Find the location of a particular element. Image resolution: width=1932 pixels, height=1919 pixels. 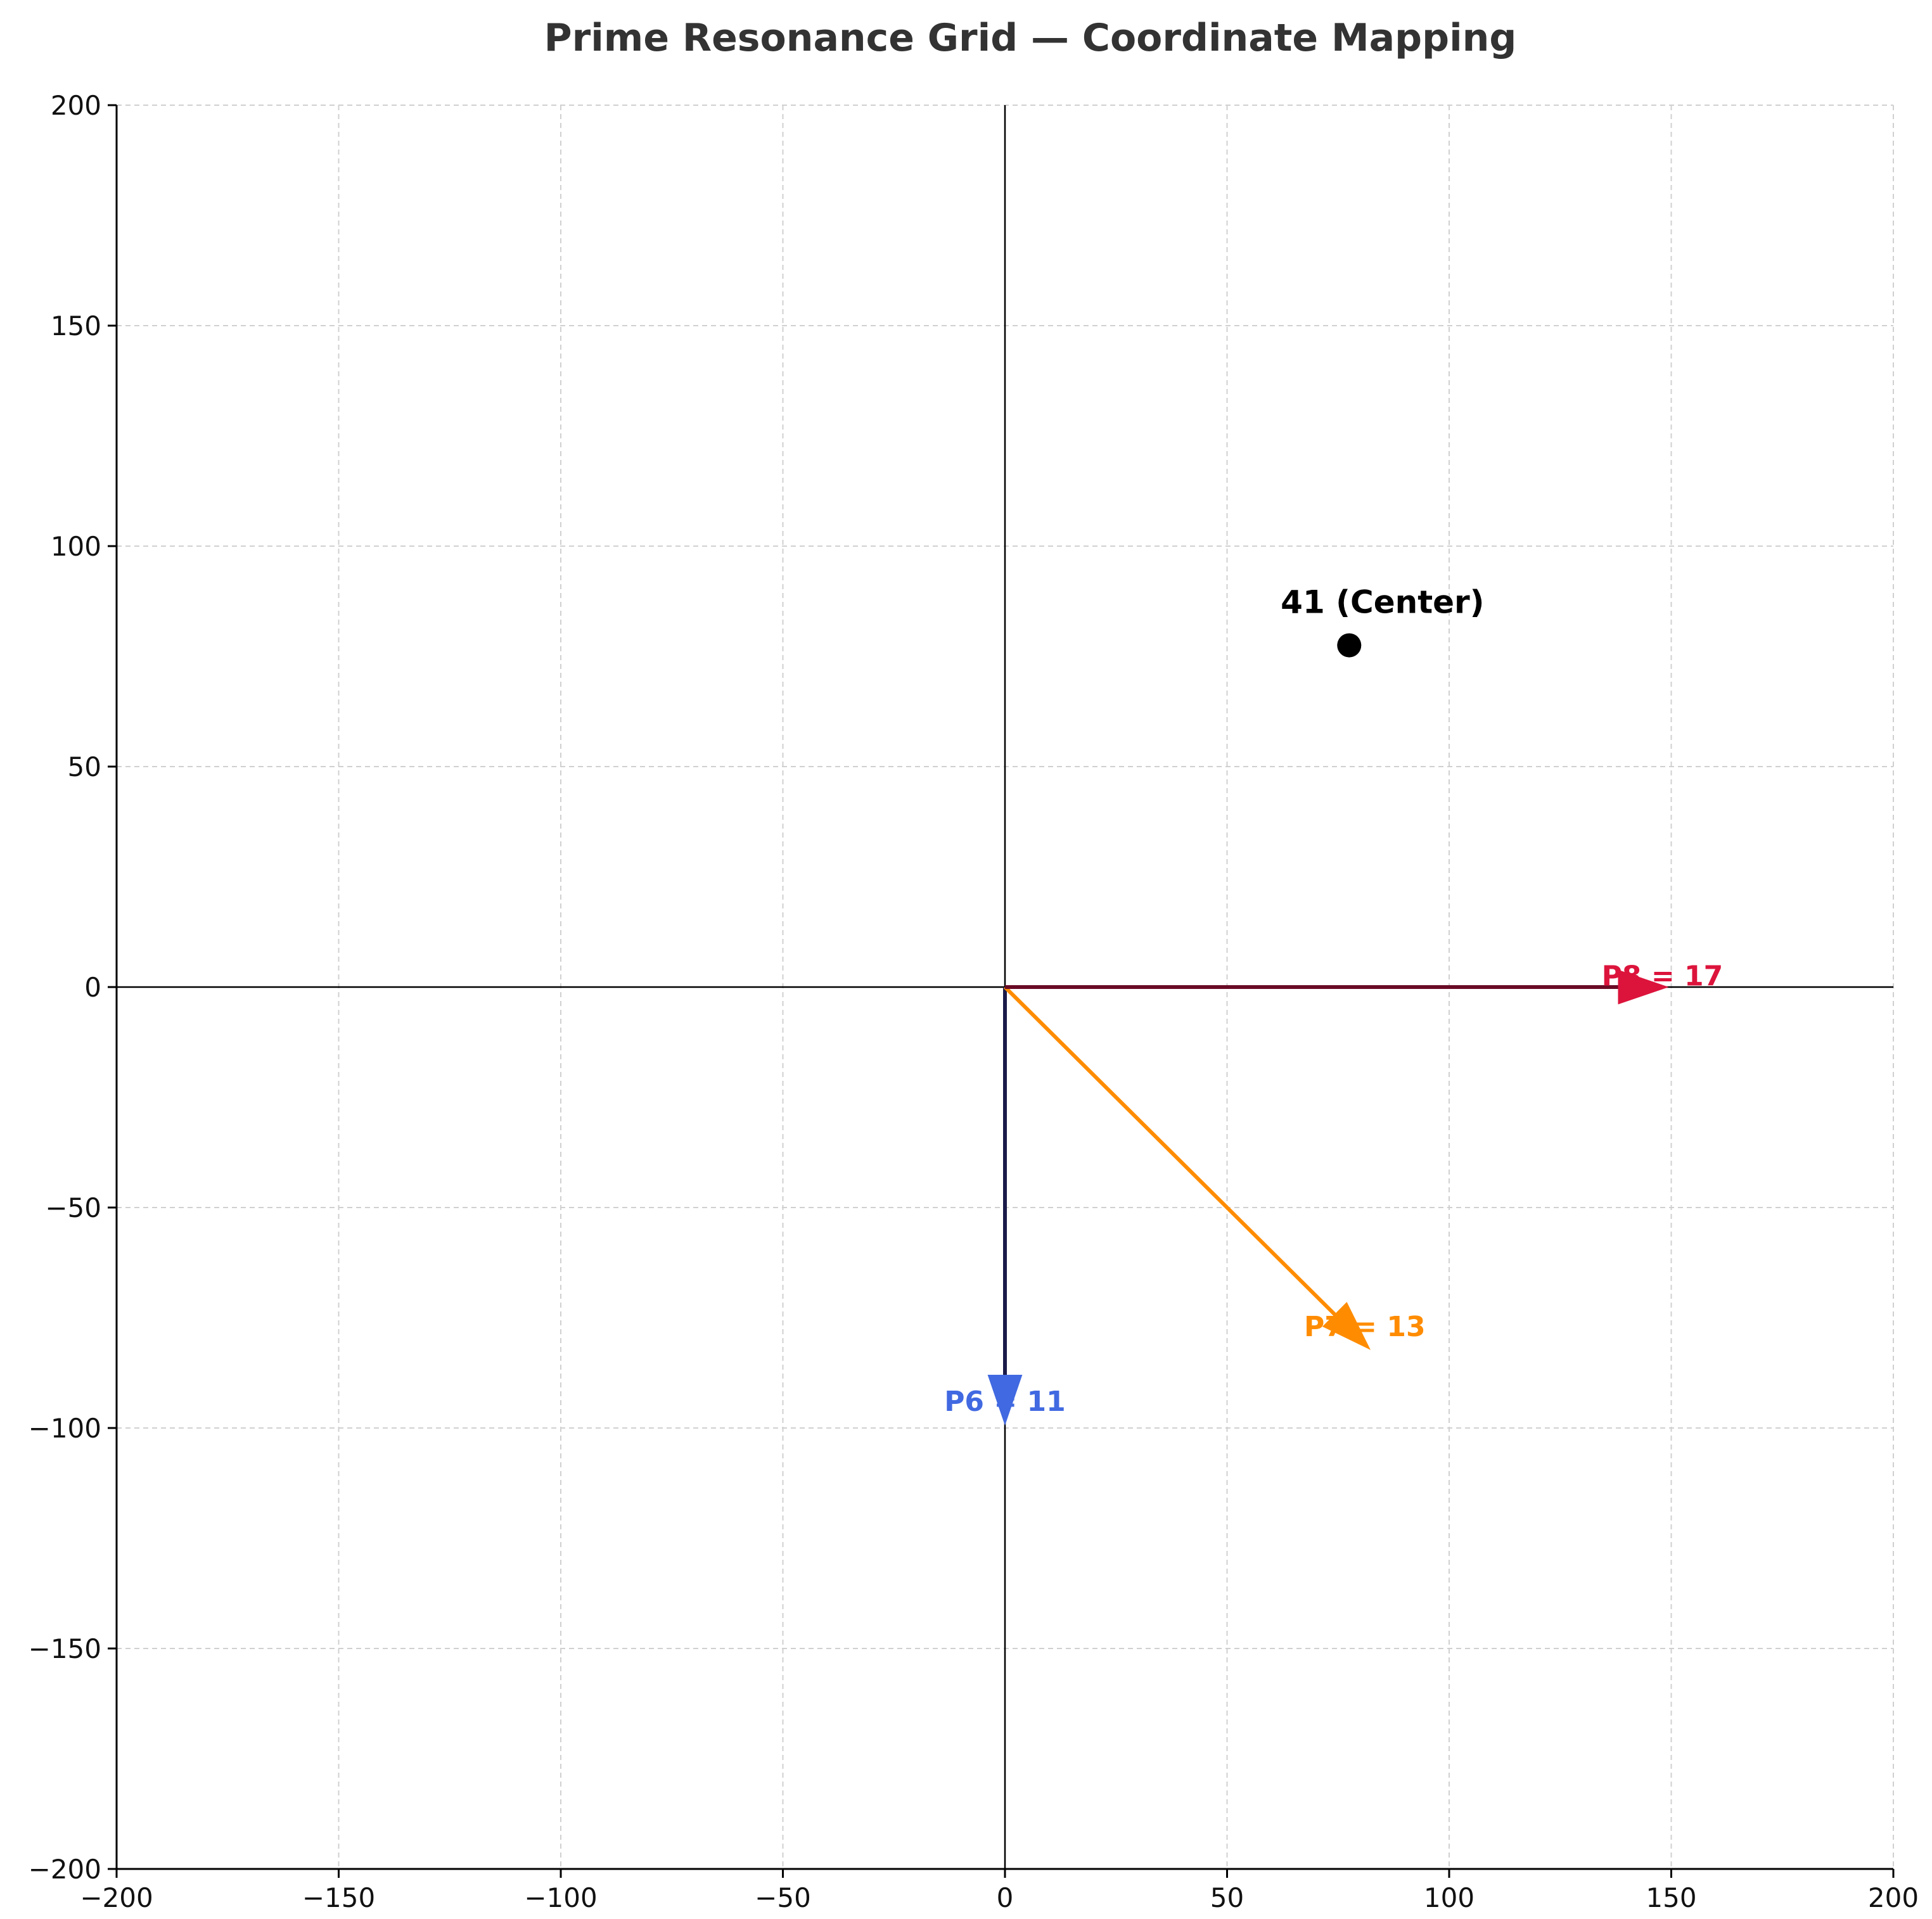

y-tick-label: 50 is located at coordinates (84, 766).